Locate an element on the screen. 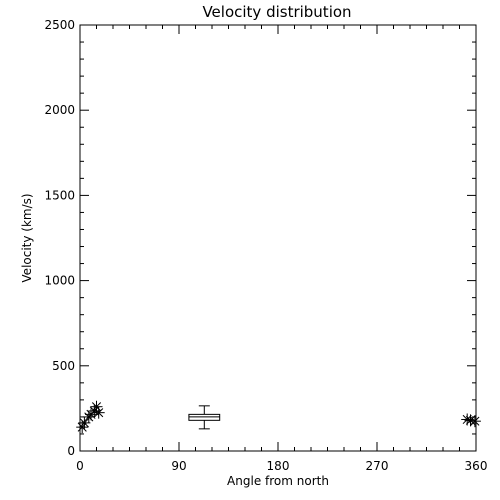  x-tick-label: 360 is located at coordinates (476, 466).